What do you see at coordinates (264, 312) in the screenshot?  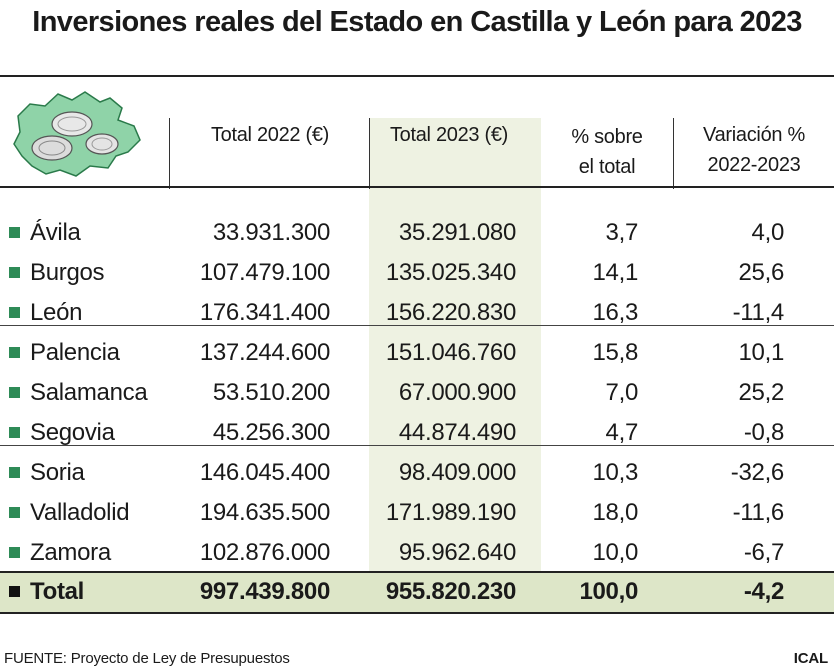 I see `total-2022-value: 176.341.400` at bounding box center [264, 312].